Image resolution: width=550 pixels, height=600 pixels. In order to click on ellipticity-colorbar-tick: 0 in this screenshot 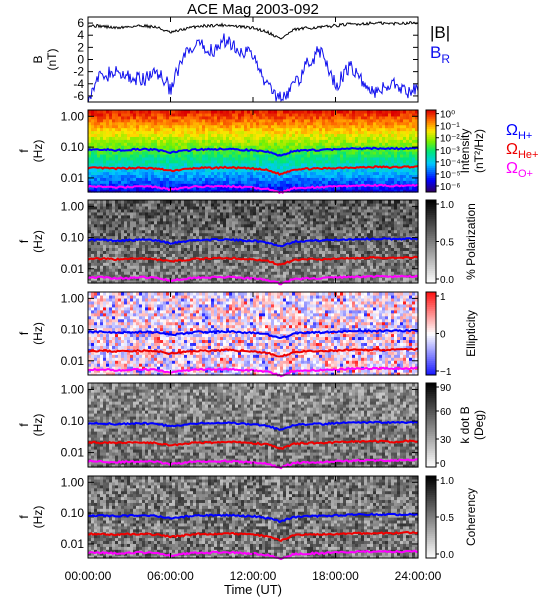, I will do `click(443, 335)`.